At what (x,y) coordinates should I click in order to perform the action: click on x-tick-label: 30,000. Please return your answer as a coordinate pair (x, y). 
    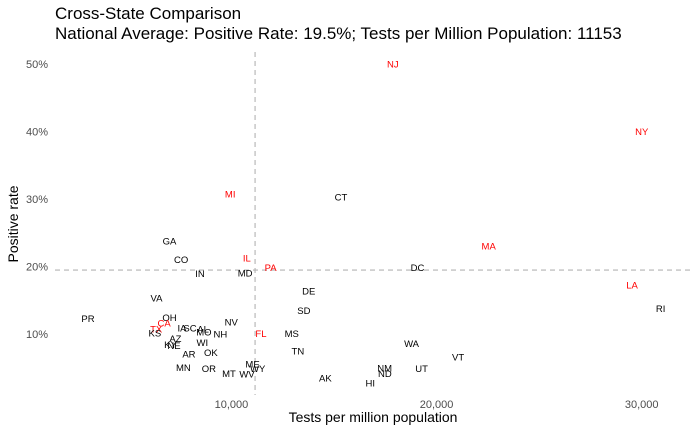
    Looking at the image, I should click on (642, 405).